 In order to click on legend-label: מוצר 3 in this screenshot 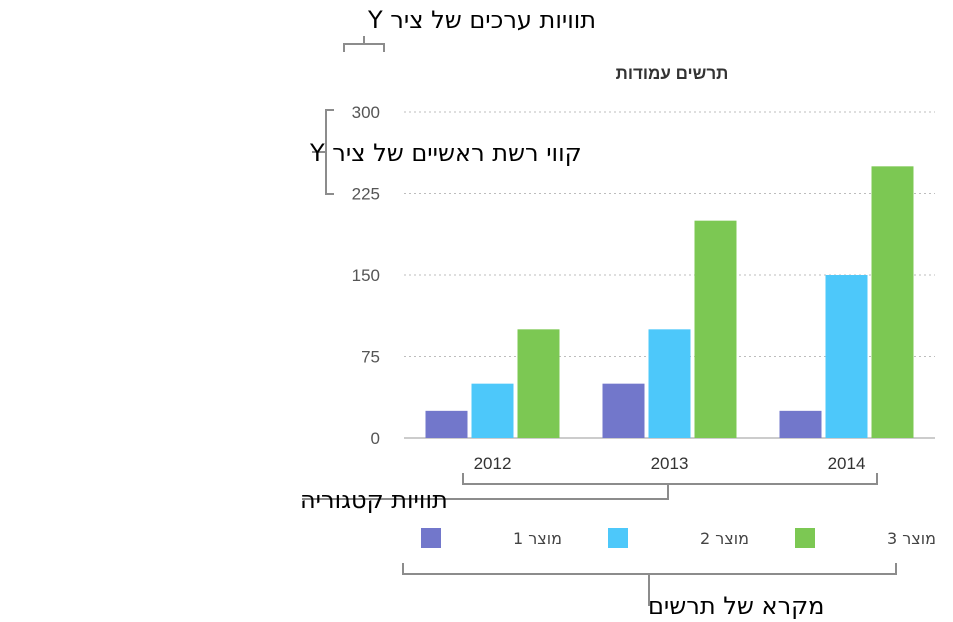, I will do `click(911, 538)`.